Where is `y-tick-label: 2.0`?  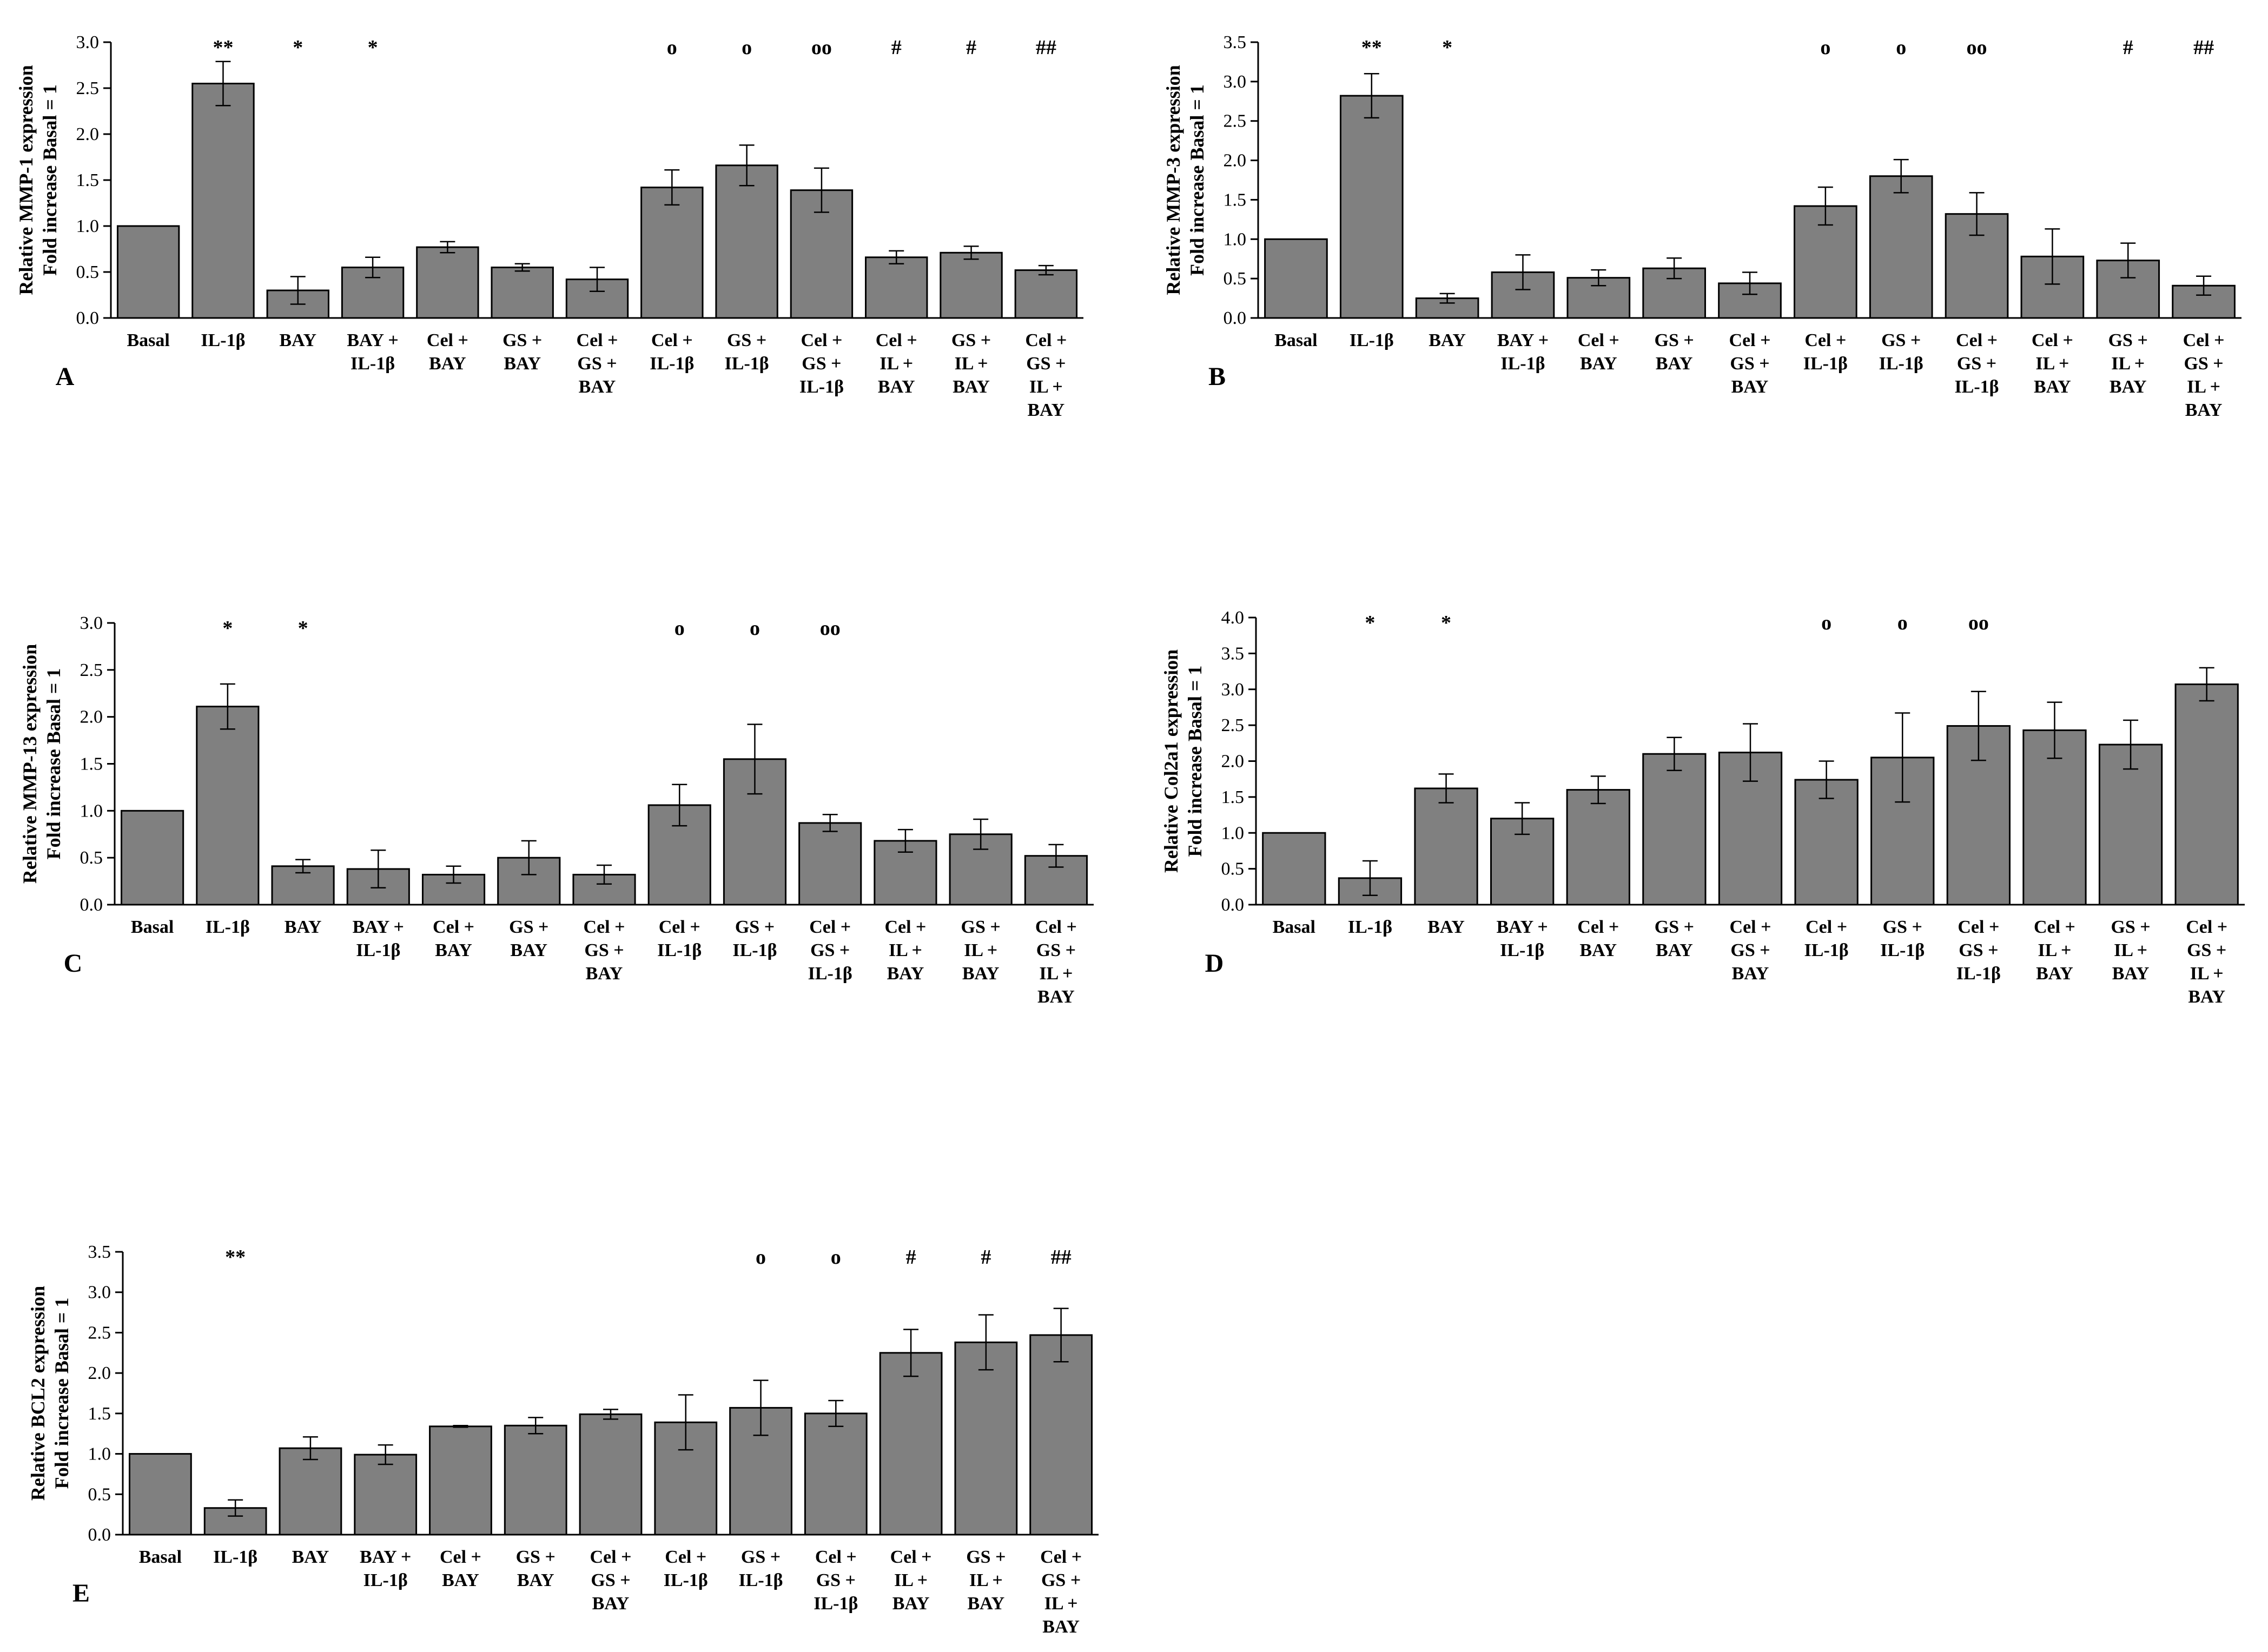 y-tick-label: 2.0 is located at coordinates (91, 717).